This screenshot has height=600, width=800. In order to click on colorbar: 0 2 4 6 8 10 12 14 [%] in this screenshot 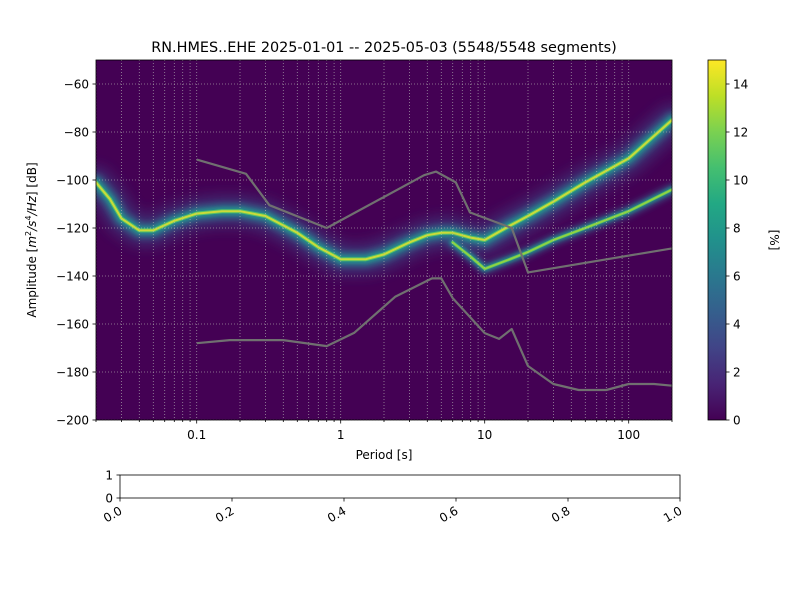, I will do `click(744, 243)`.